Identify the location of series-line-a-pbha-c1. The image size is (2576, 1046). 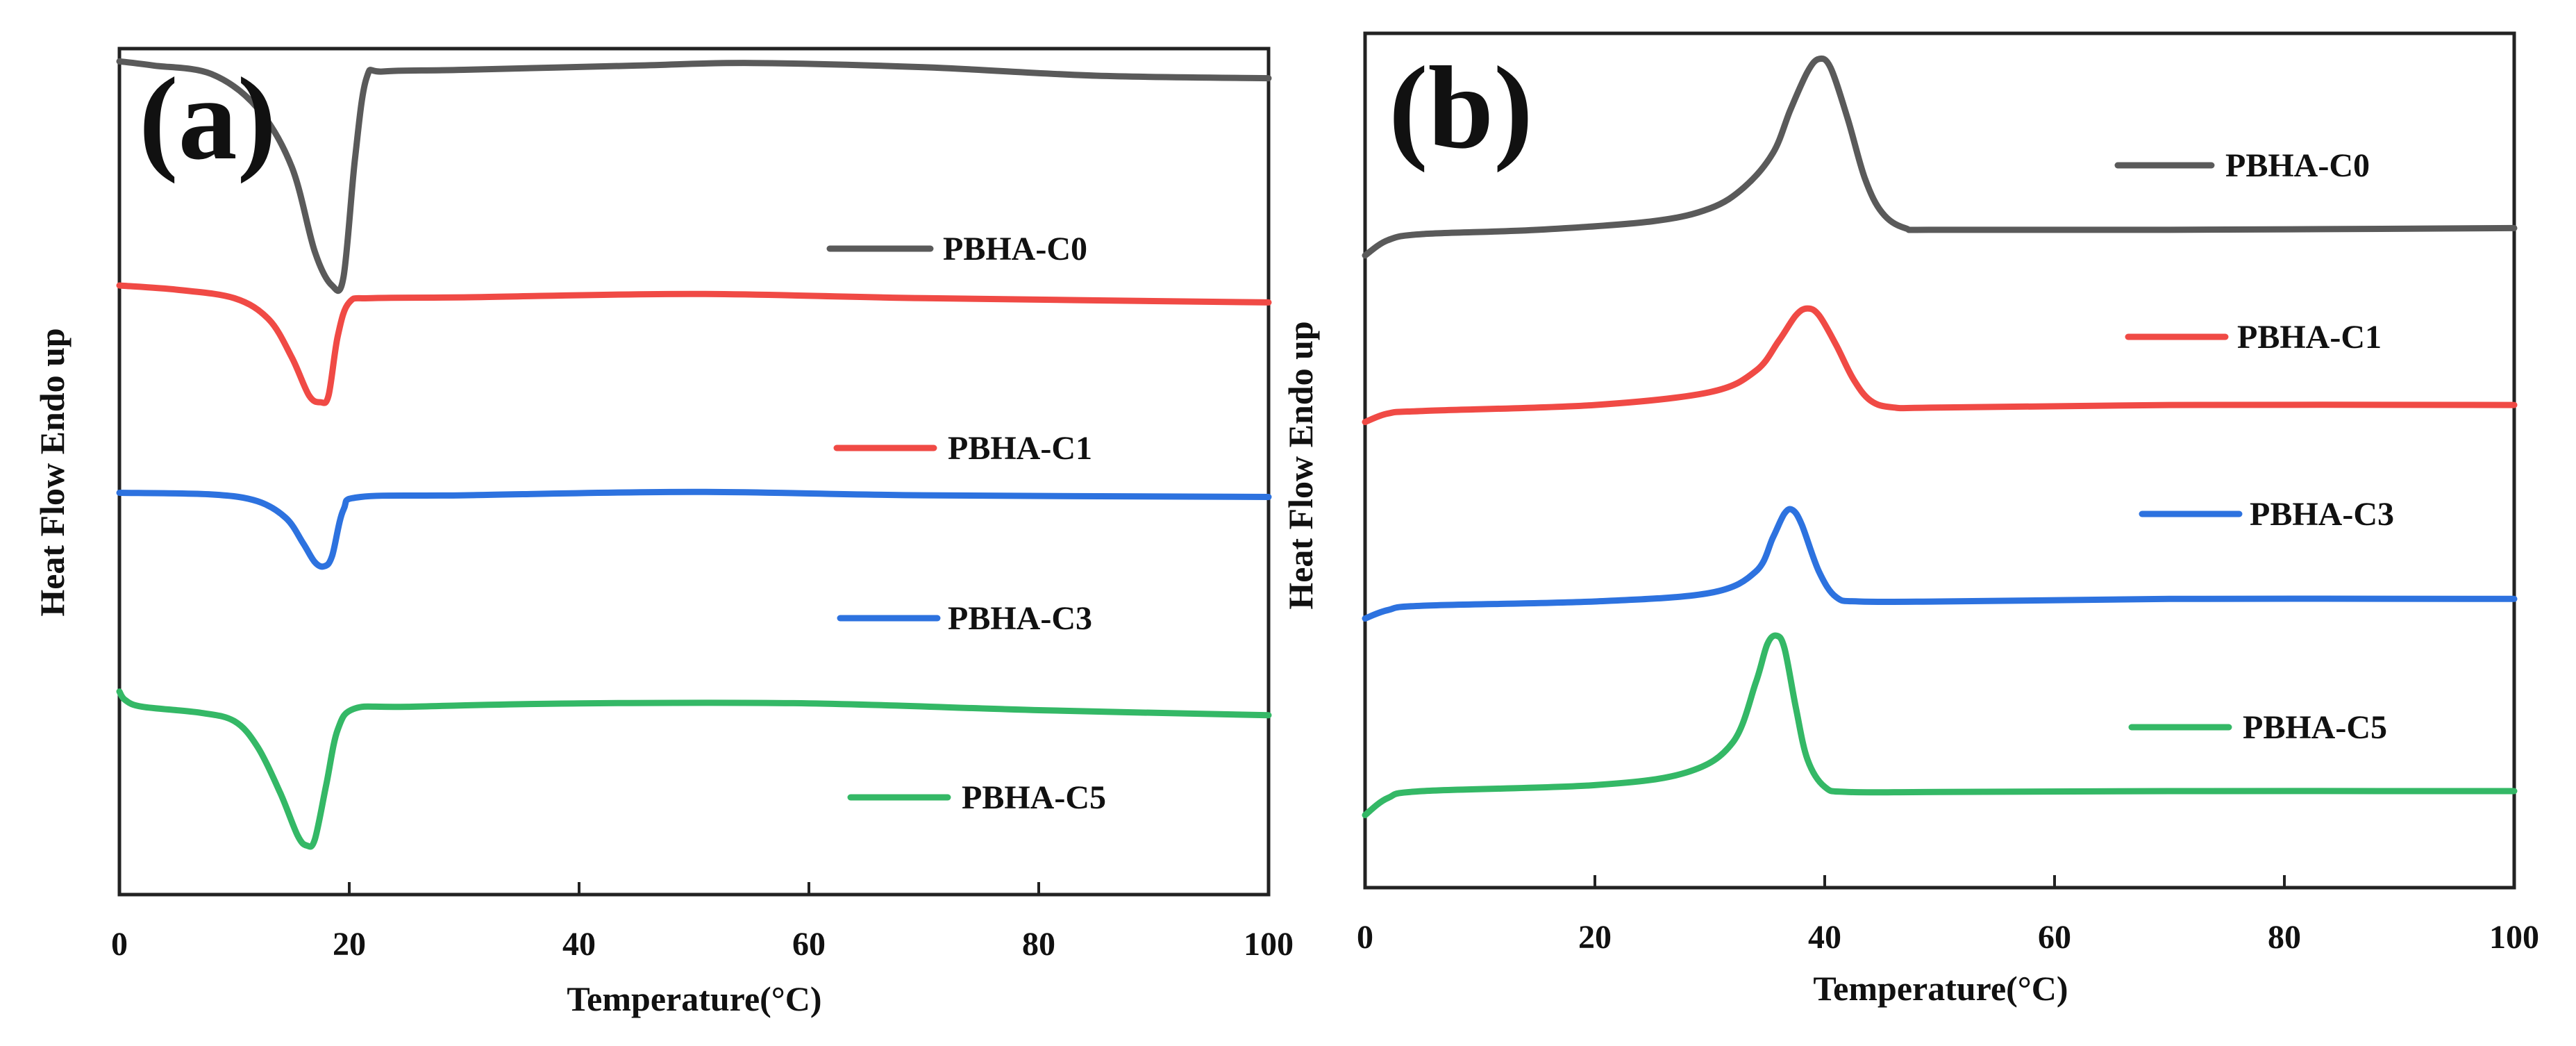
(694, 344).